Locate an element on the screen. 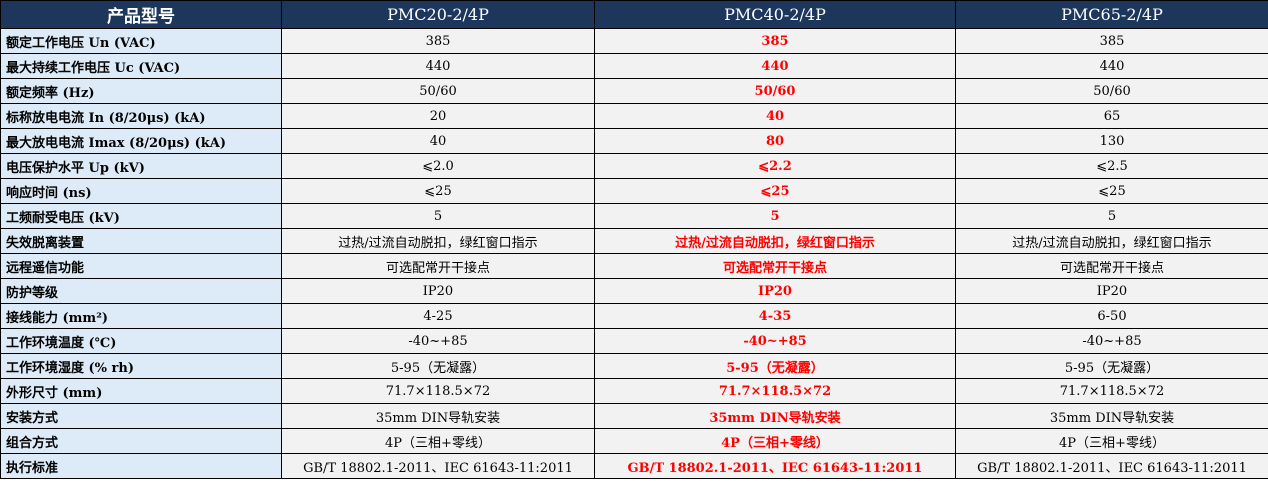 This screenshot has width=1268, height=497. row-label: 防护等级 is located at coordinates (141, 291).